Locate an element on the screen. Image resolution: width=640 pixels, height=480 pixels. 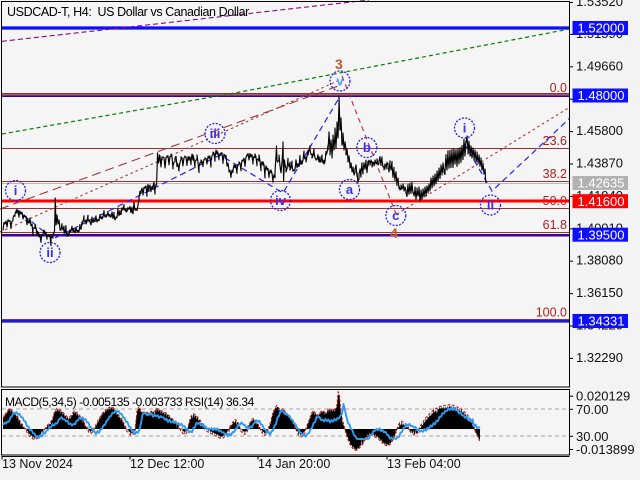
svg-text: 12 Dec 12:00 is located at coordinates (167, 464).